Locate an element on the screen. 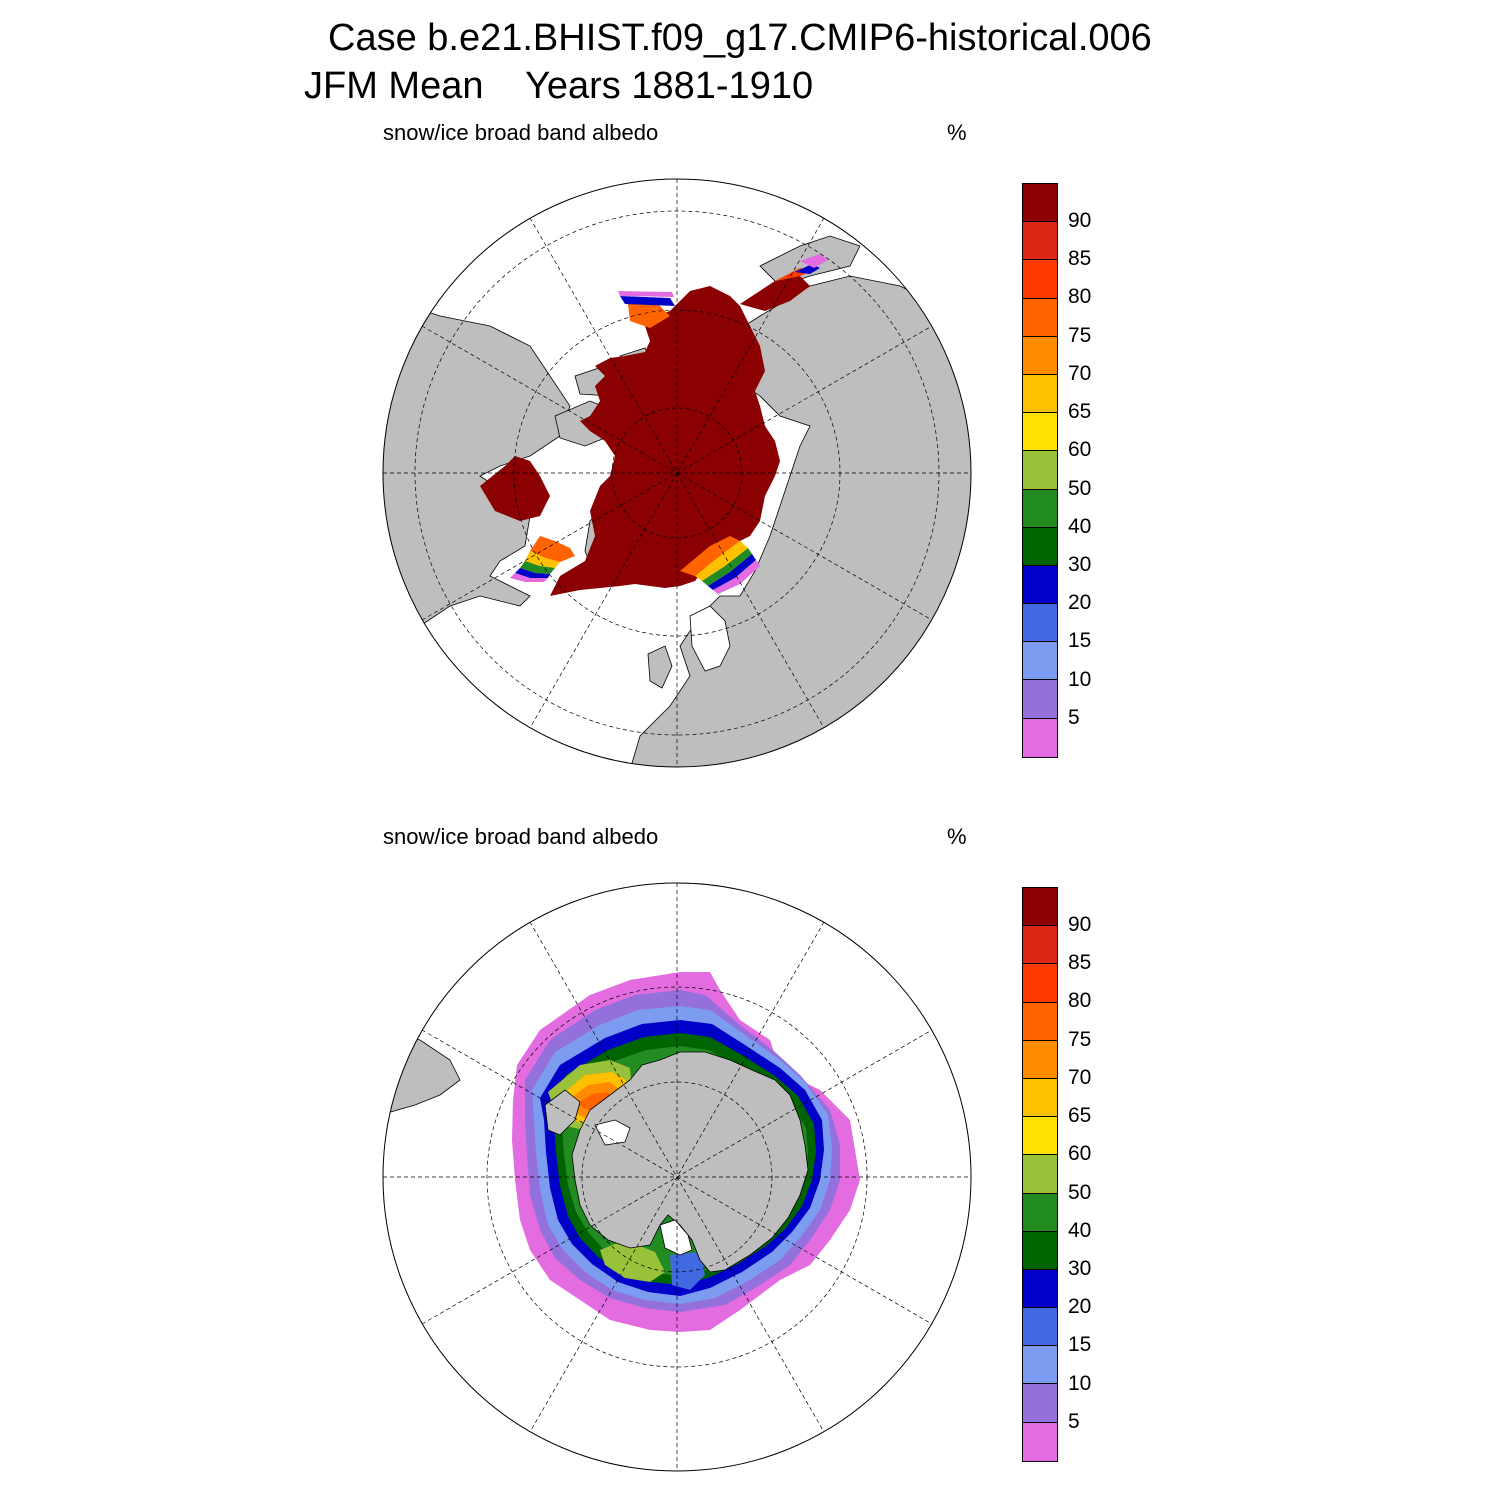 The width and height of the screenshot is (1500, 1500). south-colorbar-tick: 85 is located at coordinates (1080, 962).